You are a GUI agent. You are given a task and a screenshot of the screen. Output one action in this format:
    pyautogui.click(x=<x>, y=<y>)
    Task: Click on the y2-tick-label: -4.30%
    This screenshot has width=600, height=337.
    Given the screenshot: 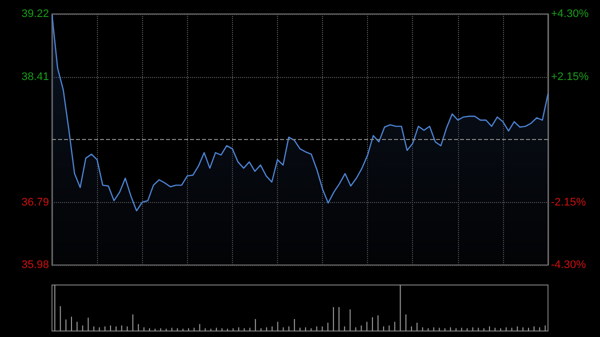 What is the action you would take?
    pyautogui.click(x=568, y=265)
    